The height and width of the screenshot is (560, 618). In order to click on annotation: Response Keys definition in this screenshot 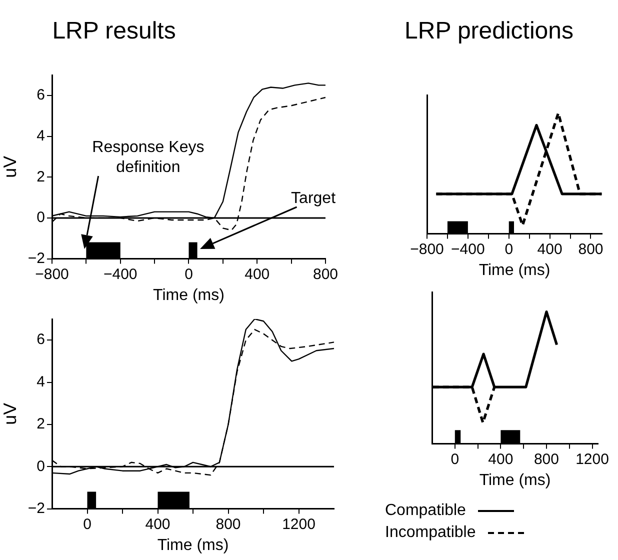, I will do `click(148, 157)`.